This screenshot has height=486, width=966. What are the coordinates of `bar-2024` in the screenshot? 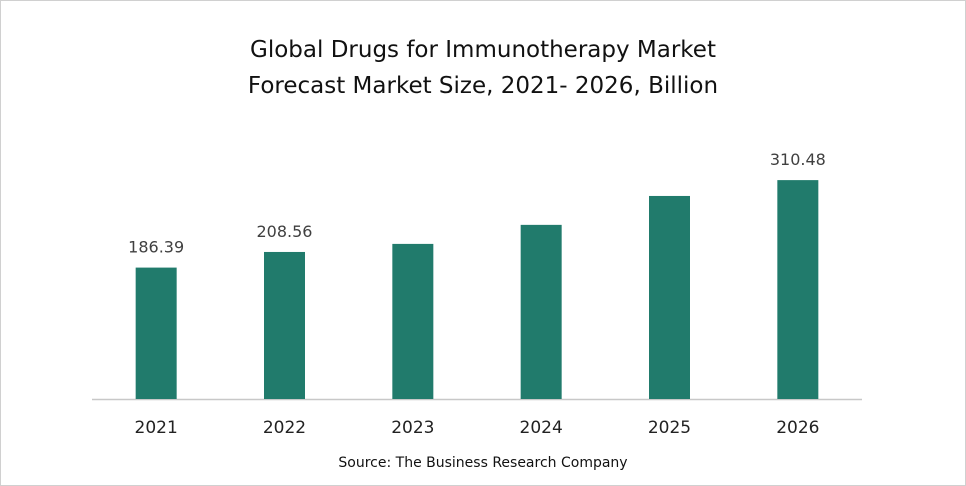 It's located at (541, 311).